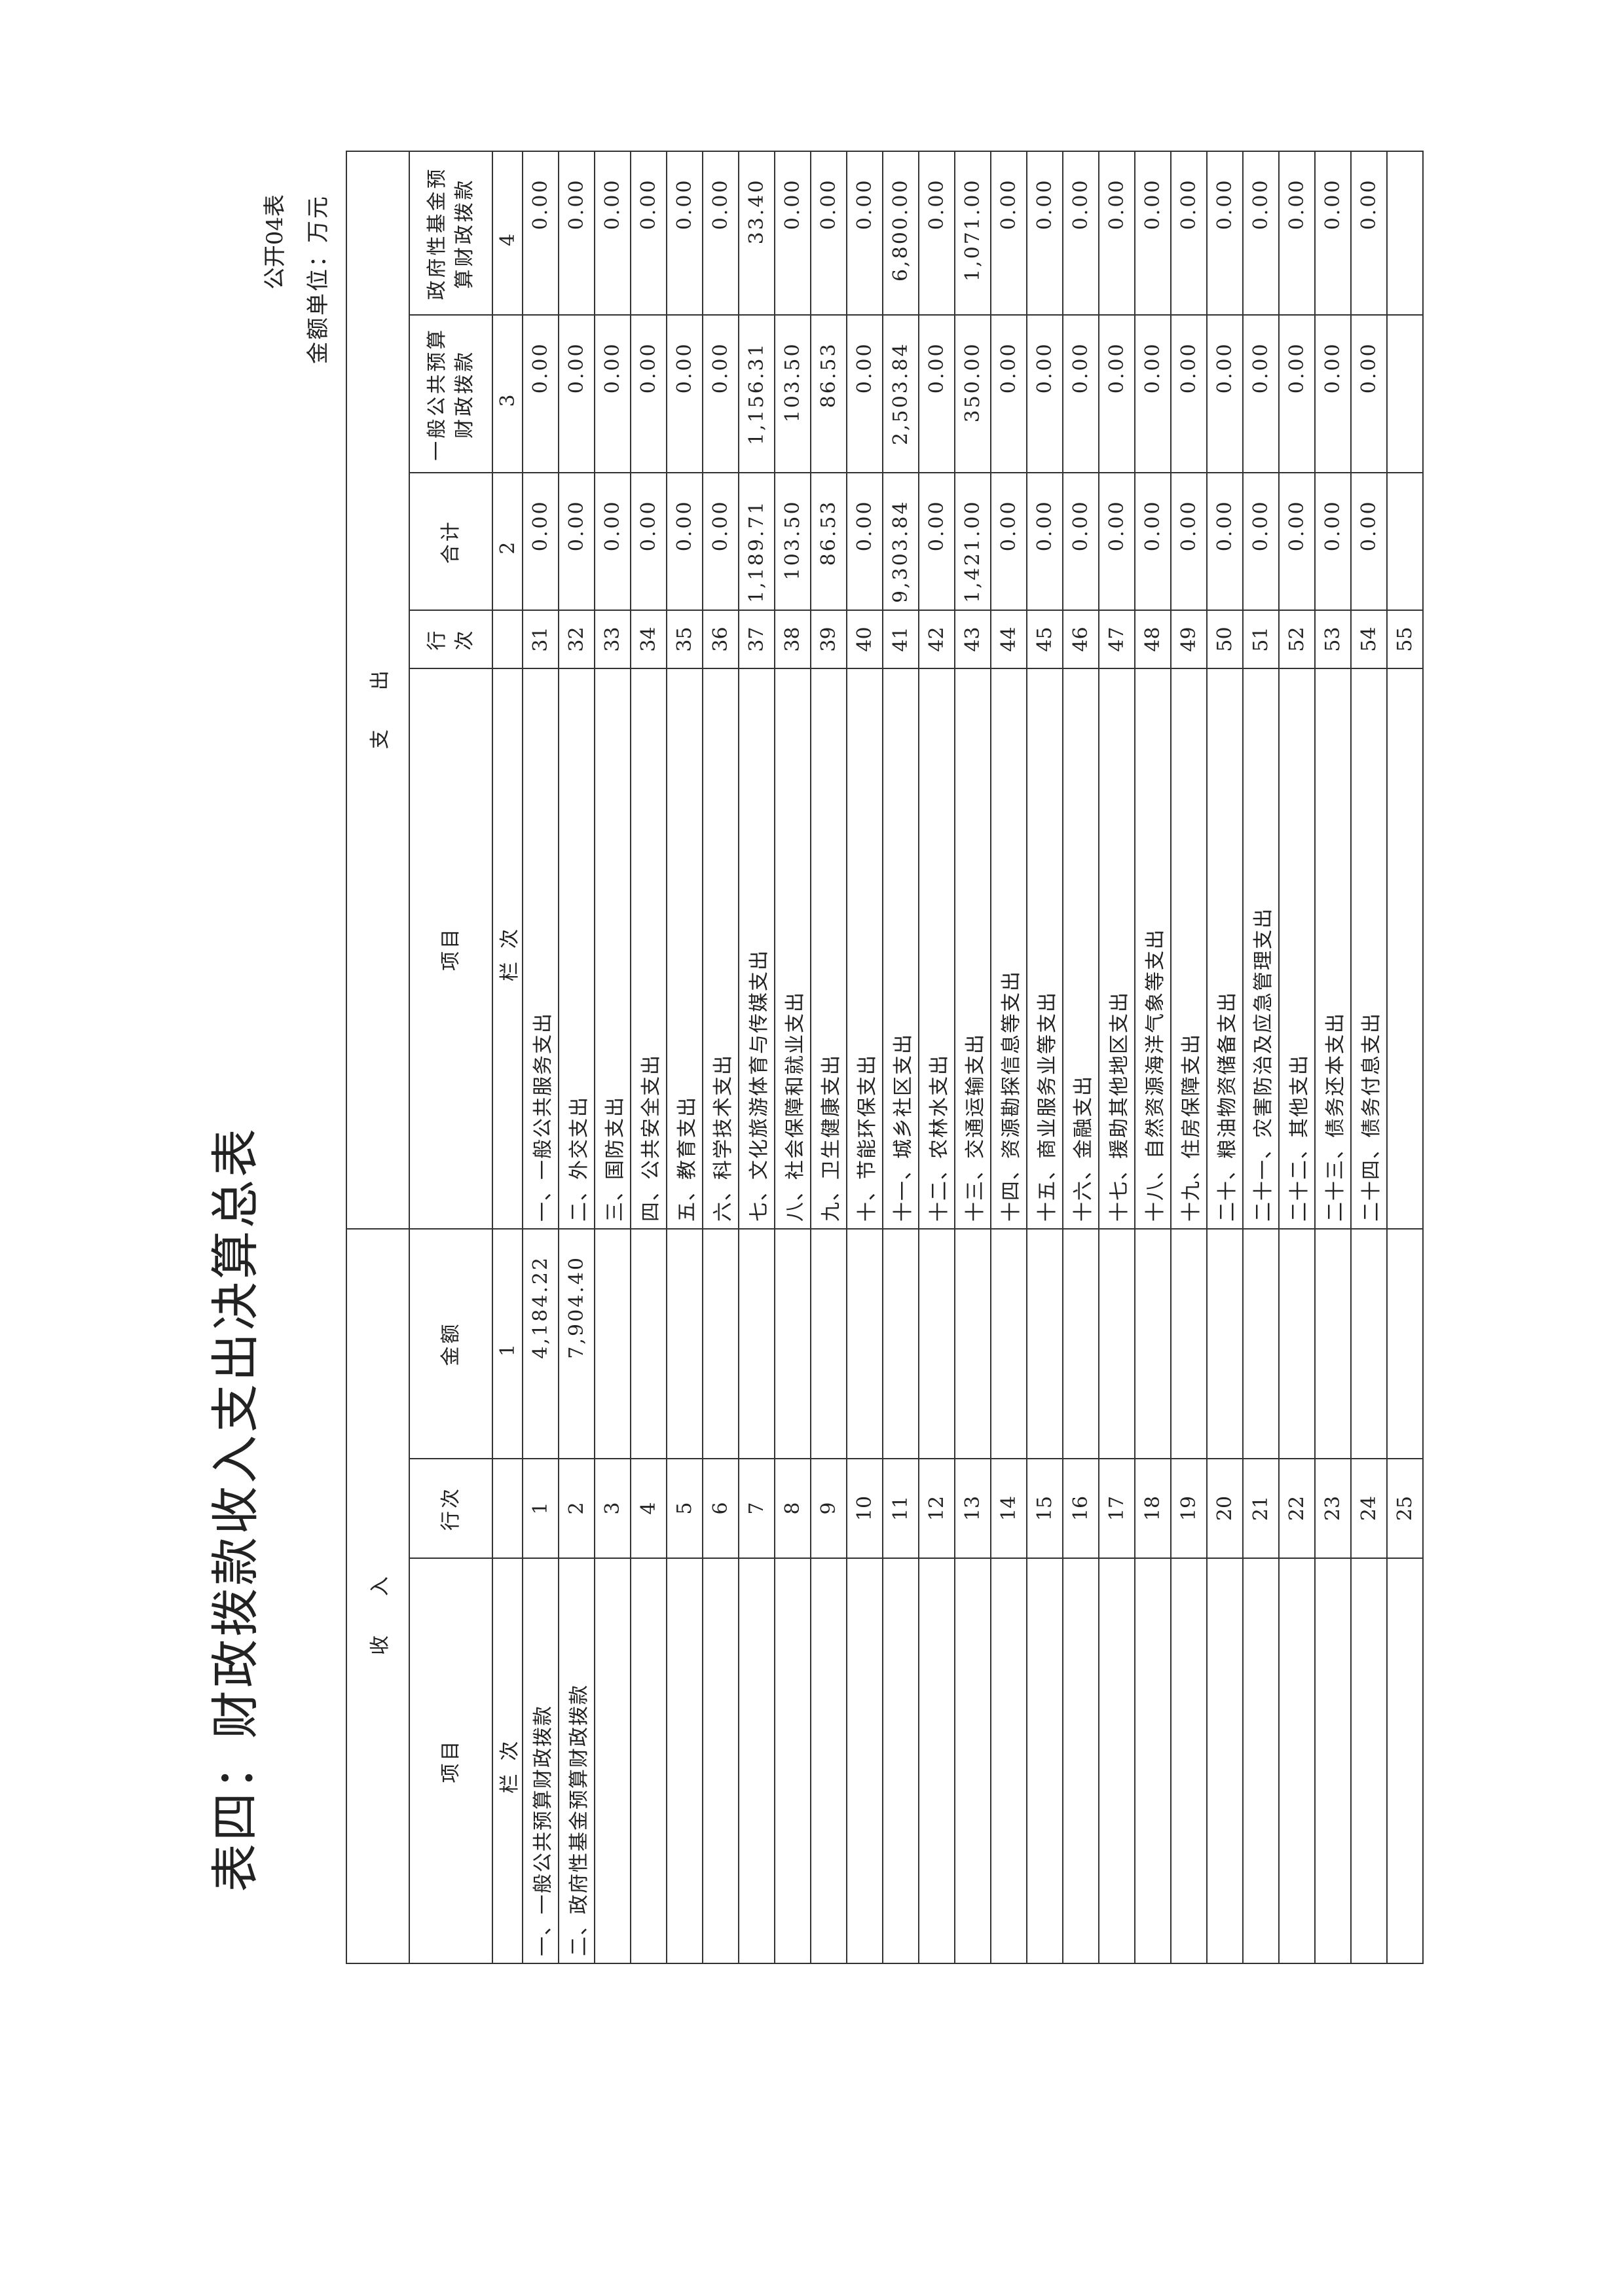 This screenshot has width=1624, height=2296. I want to click on cell: 十、节能环保支出, so click(865, 948).